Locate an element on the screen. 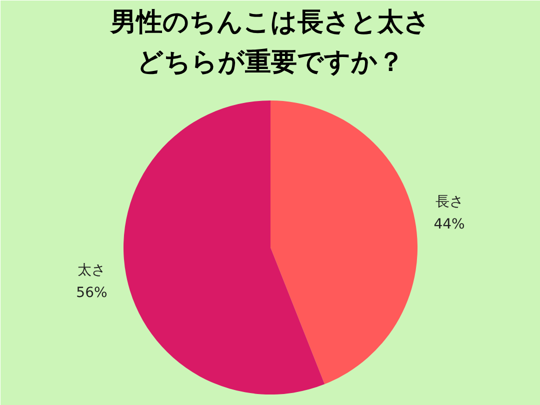 This screenshot has height=405, width=540. slice-label: 長さ is located at coordinates (449, 202).